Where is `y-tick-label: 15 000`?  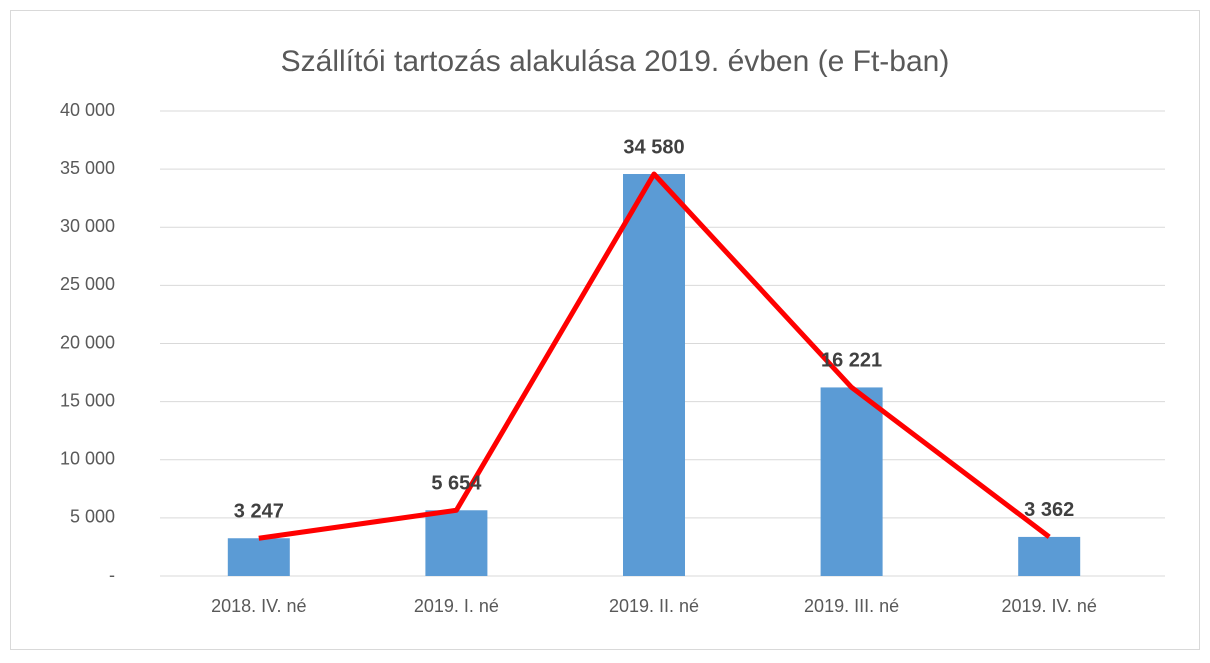 y-tick-label: 15 000 is located at coordinates (87, 400).